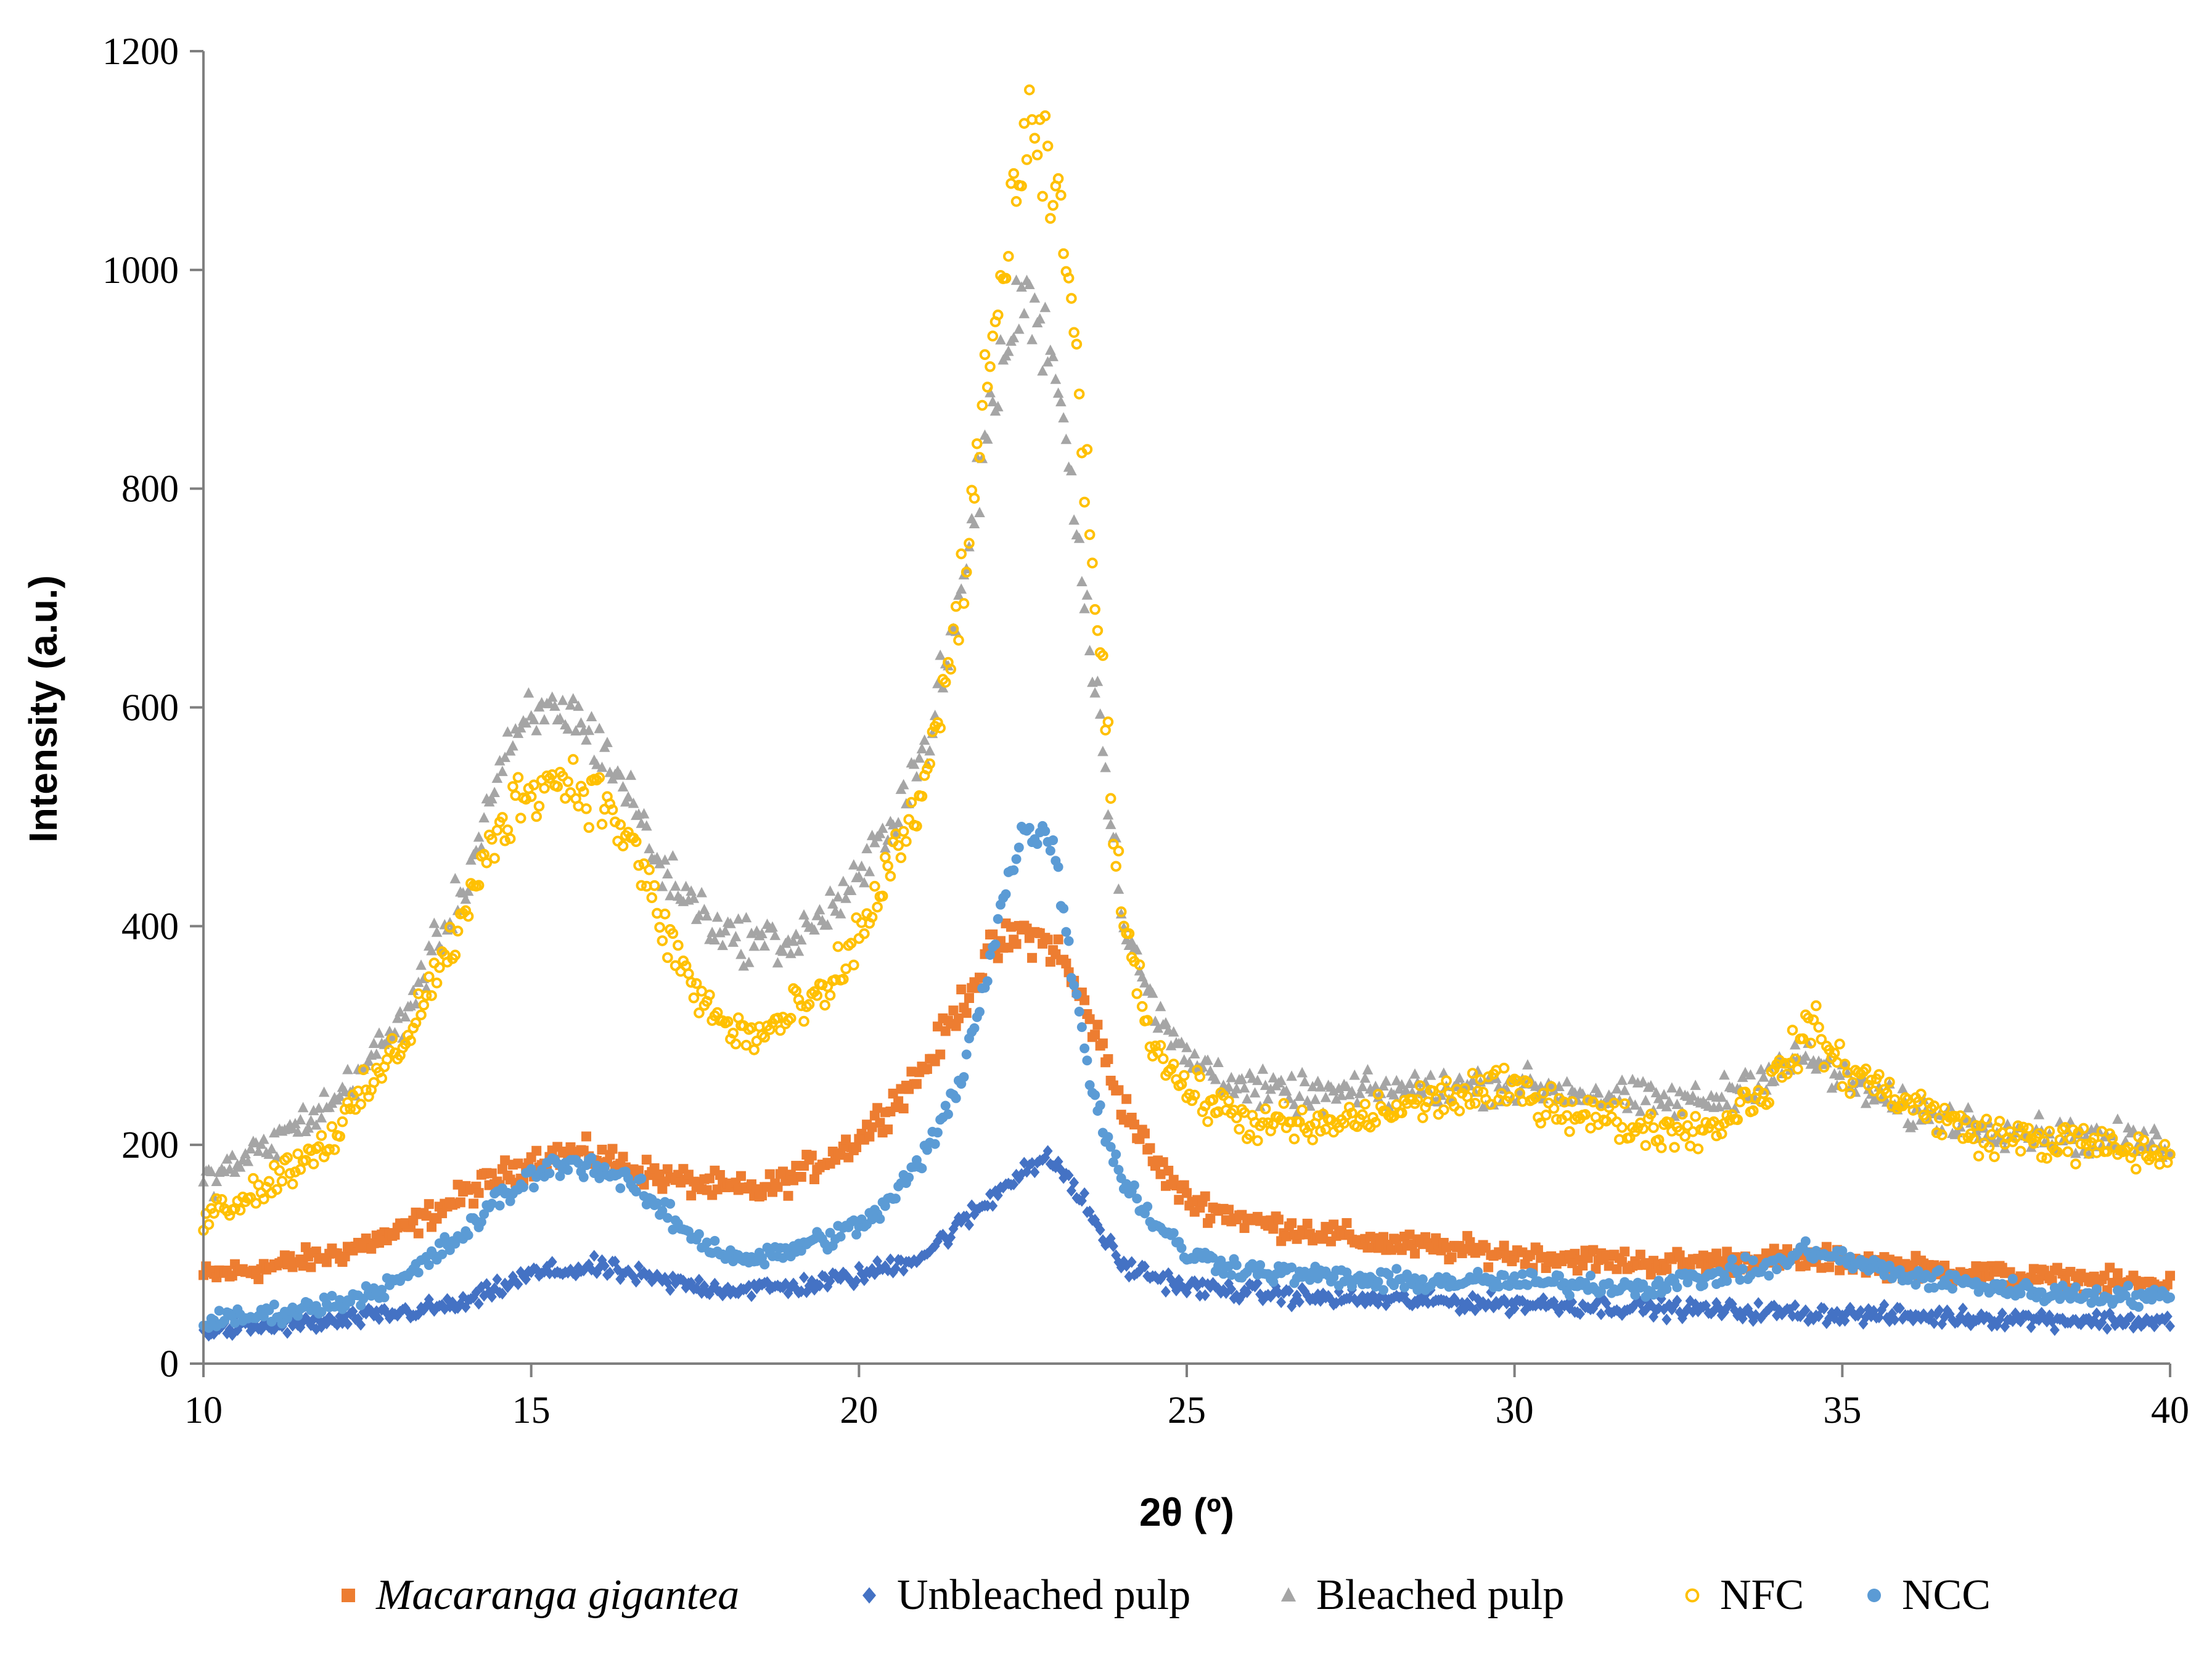  I want to click on legend-marker, so click(1288, 1594).